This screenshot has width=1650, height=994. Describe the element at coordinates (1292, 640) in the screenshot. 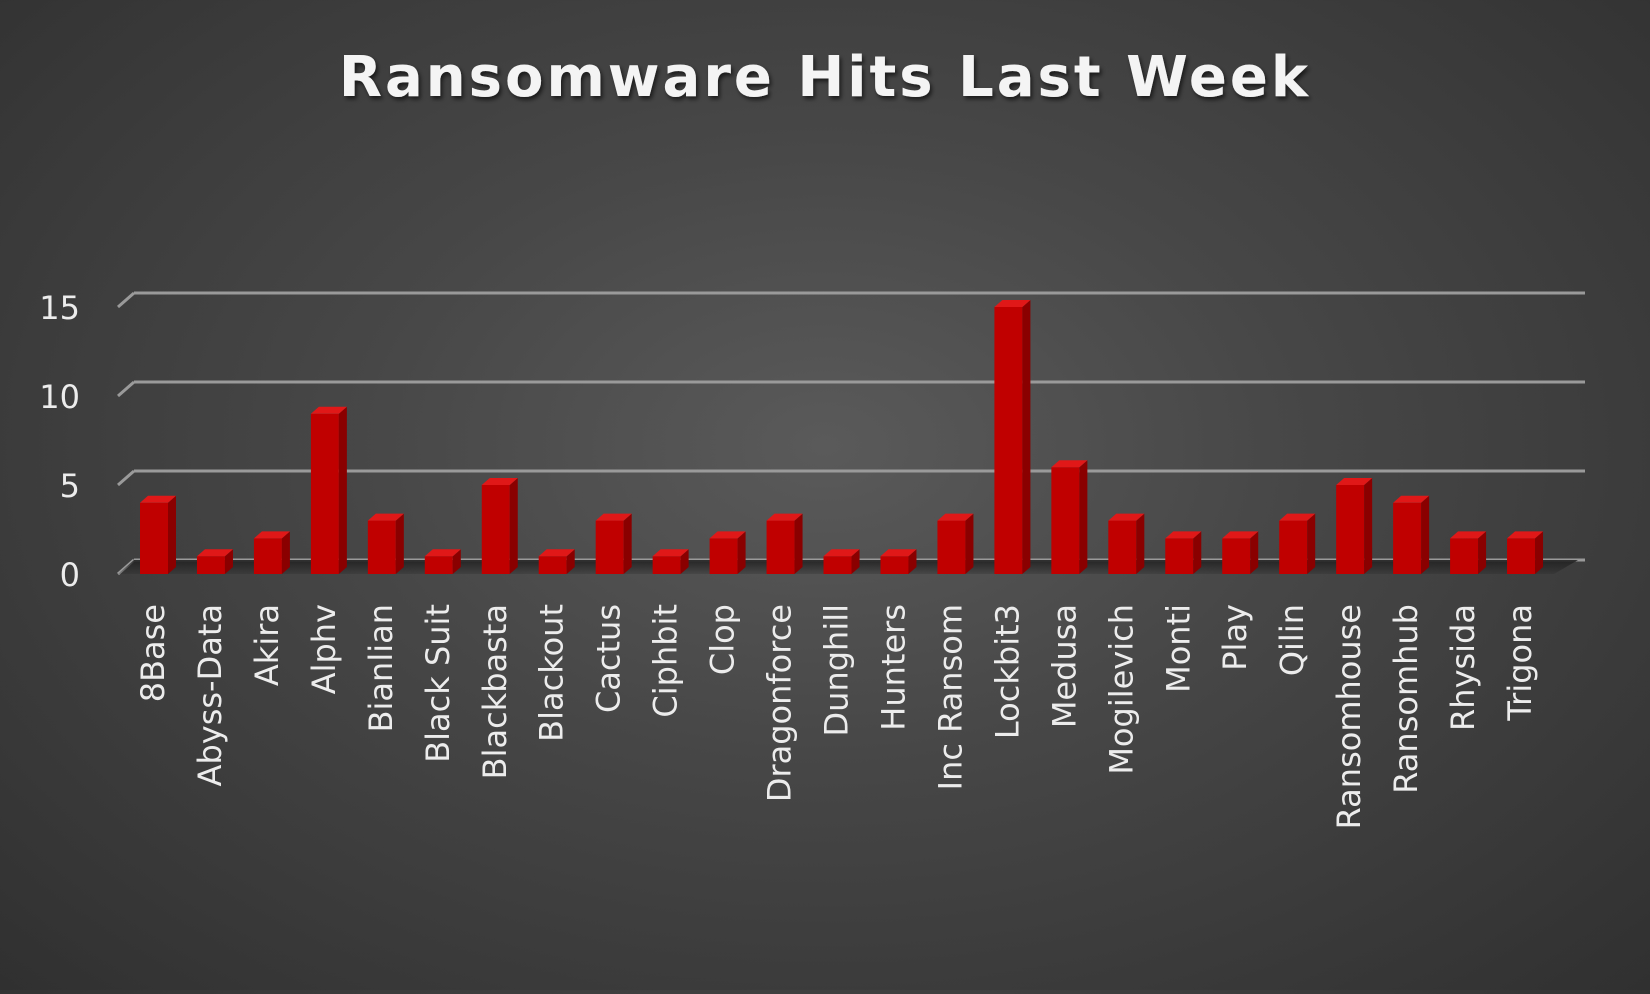

I see `x-tick-label: Qilin` at that location.